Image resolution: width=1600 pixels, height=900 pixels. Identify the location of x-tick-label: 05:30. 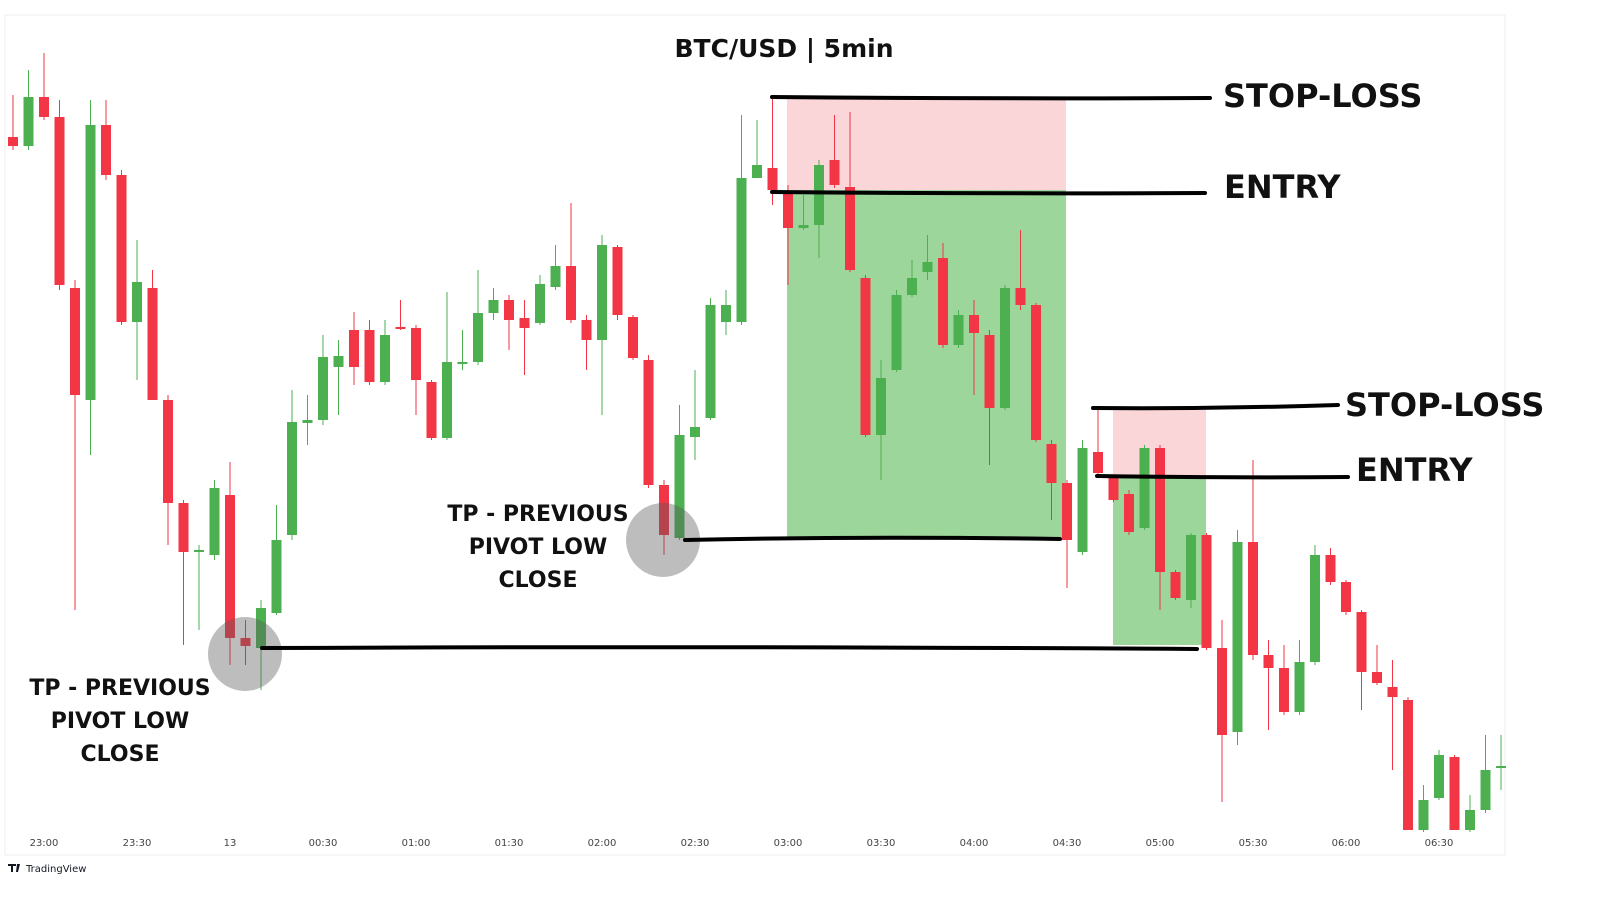
(1253, 843).